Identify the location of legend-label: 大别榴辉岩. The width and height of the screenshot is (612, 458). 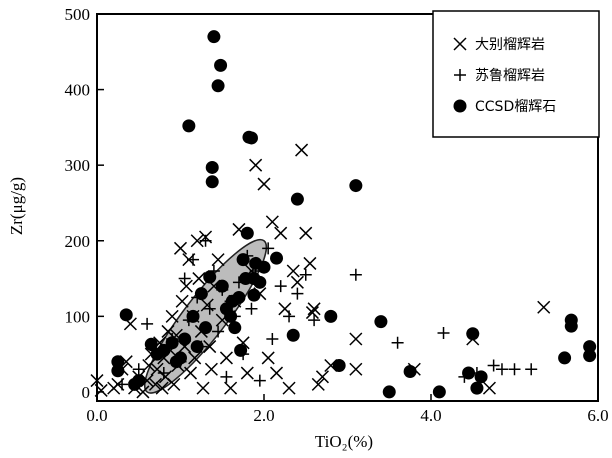
(510, 45).